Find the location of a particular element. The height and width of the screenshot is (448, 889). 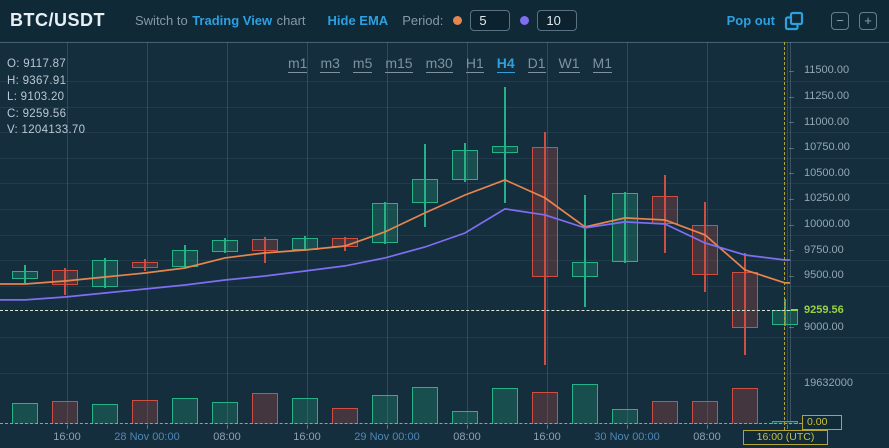

timeframe-m1: m1 is located at coordinates (298, 64).